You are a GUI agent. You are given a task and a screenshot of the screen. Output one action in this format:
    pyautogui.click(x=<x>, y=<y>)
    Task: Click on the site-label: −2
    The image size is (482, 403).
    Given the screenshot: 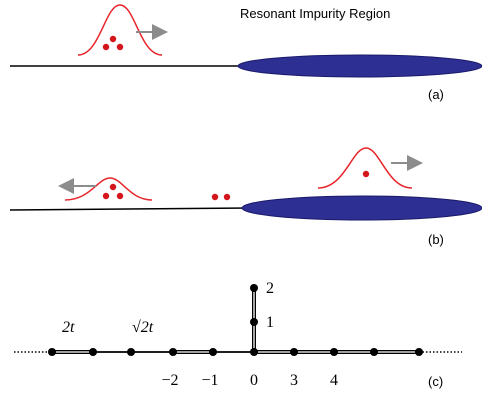 What is the action you would take?
    pyautogui.click(x=169, y=380)
    